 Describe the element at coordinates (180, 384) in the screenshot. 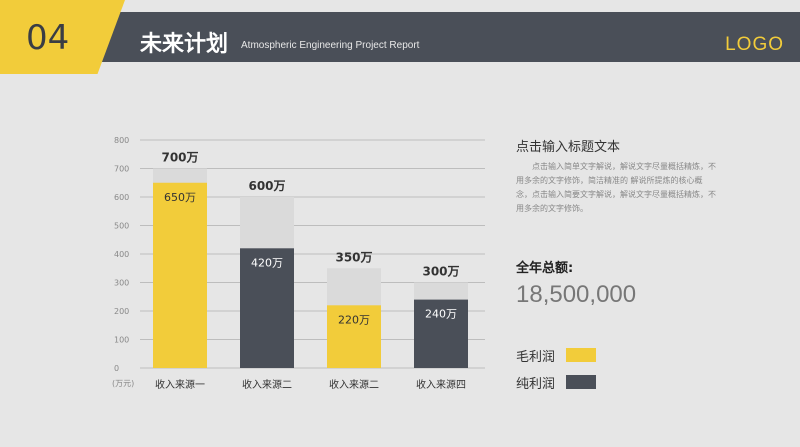

I see `x-tick-label: 收入来源一` at that location.